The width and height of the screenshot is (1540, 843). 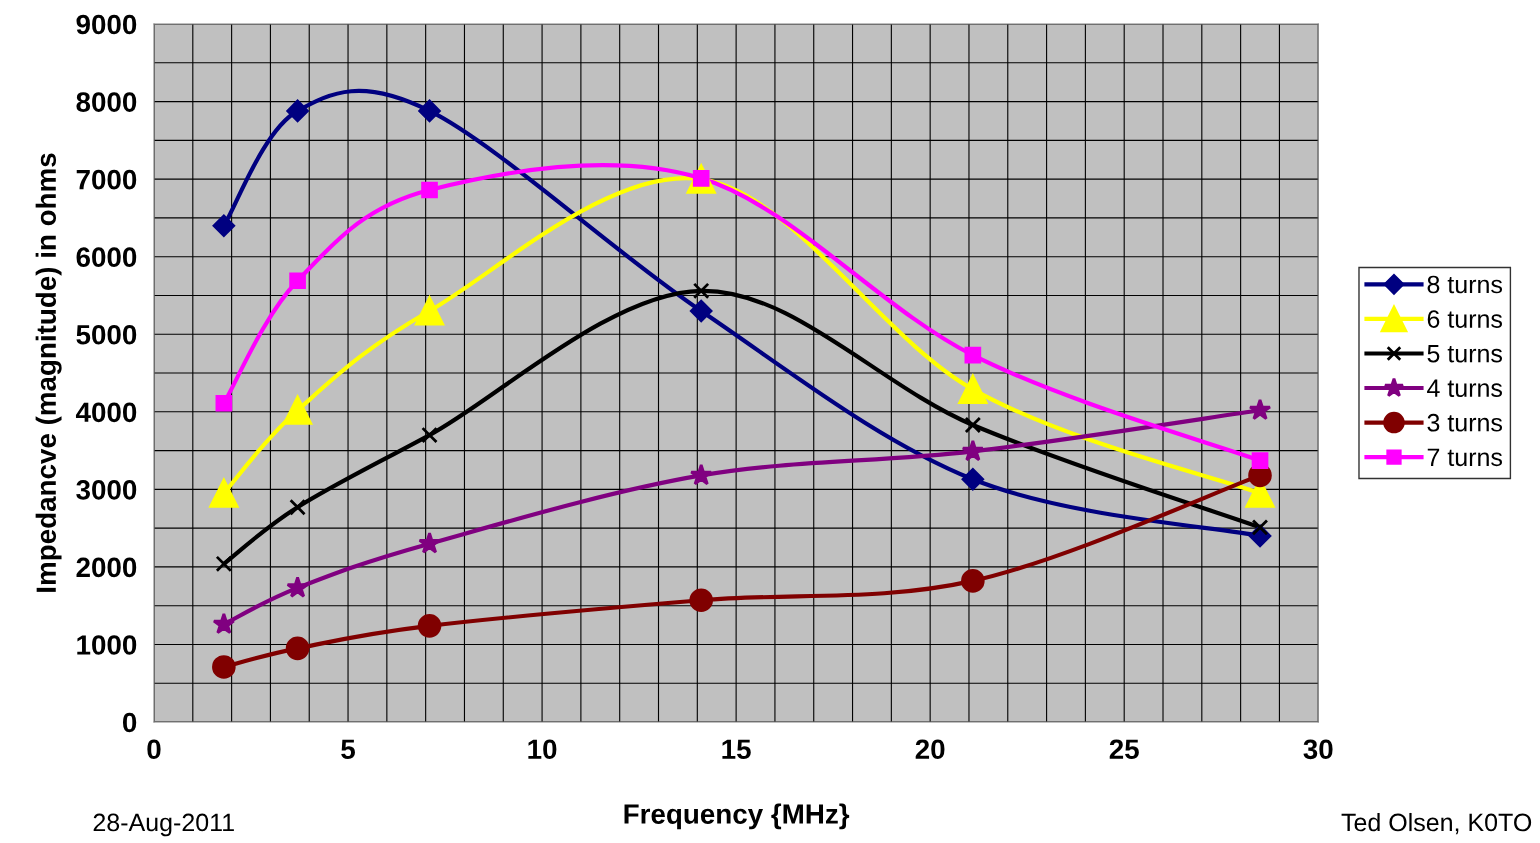 I want to click on legend-label: 4 turns, so click(x=1465, y=388).